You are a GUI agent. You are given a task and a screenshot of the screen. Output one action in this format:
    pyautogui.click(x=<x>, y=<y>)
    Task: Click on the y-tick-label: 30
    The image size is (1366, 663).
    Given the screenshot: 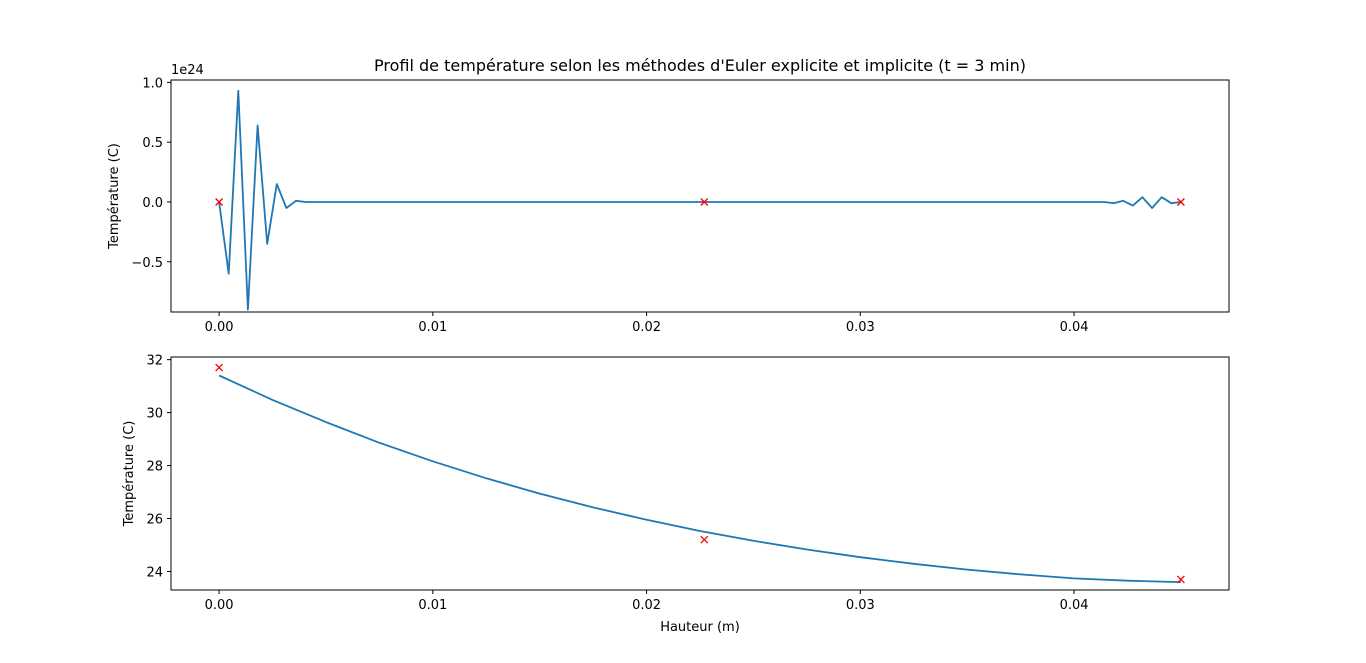 What is the action you would take?
    pyautogui.click(x=154, y=414)
    